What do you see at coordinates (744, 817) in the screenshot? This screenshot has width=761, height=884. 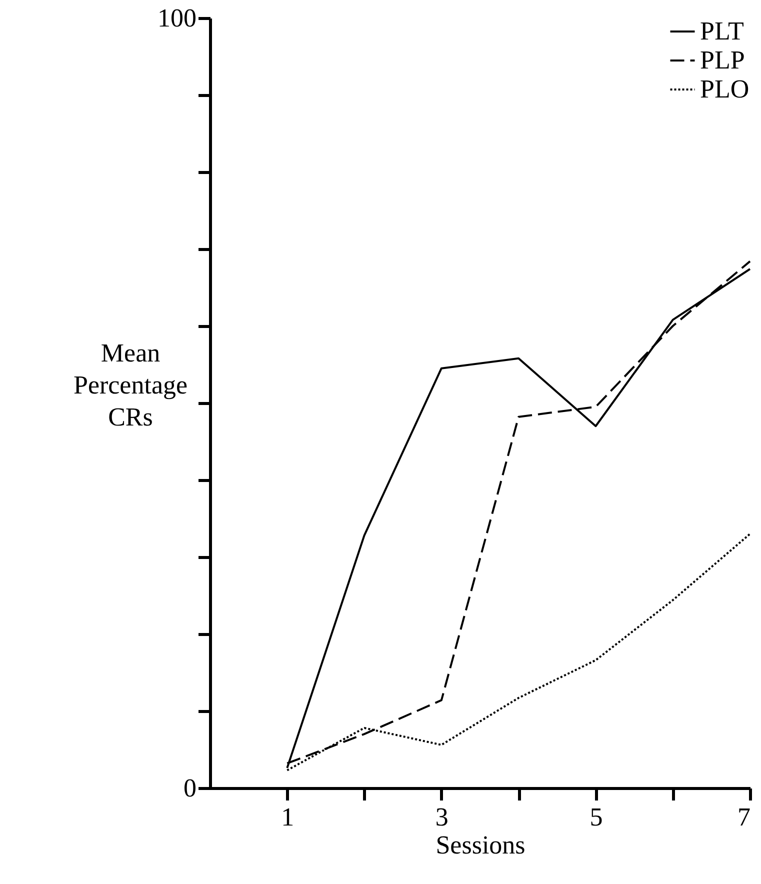 I see `x-tick-label: 7` at bounding box center [744, 817].